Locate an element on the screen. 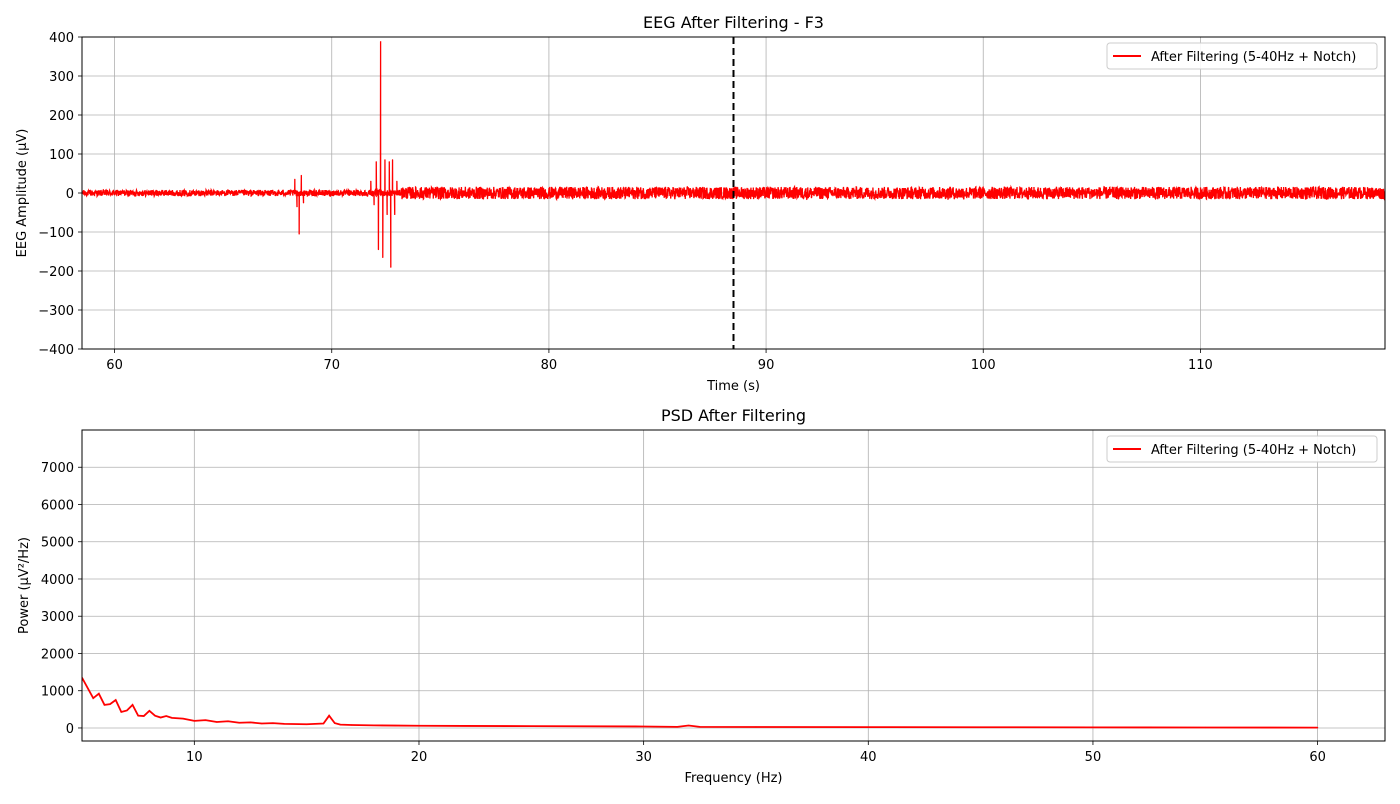 This screenshot has height=804, width=1400. y-tick-label: 6000 is located at coordinates (57, 505).